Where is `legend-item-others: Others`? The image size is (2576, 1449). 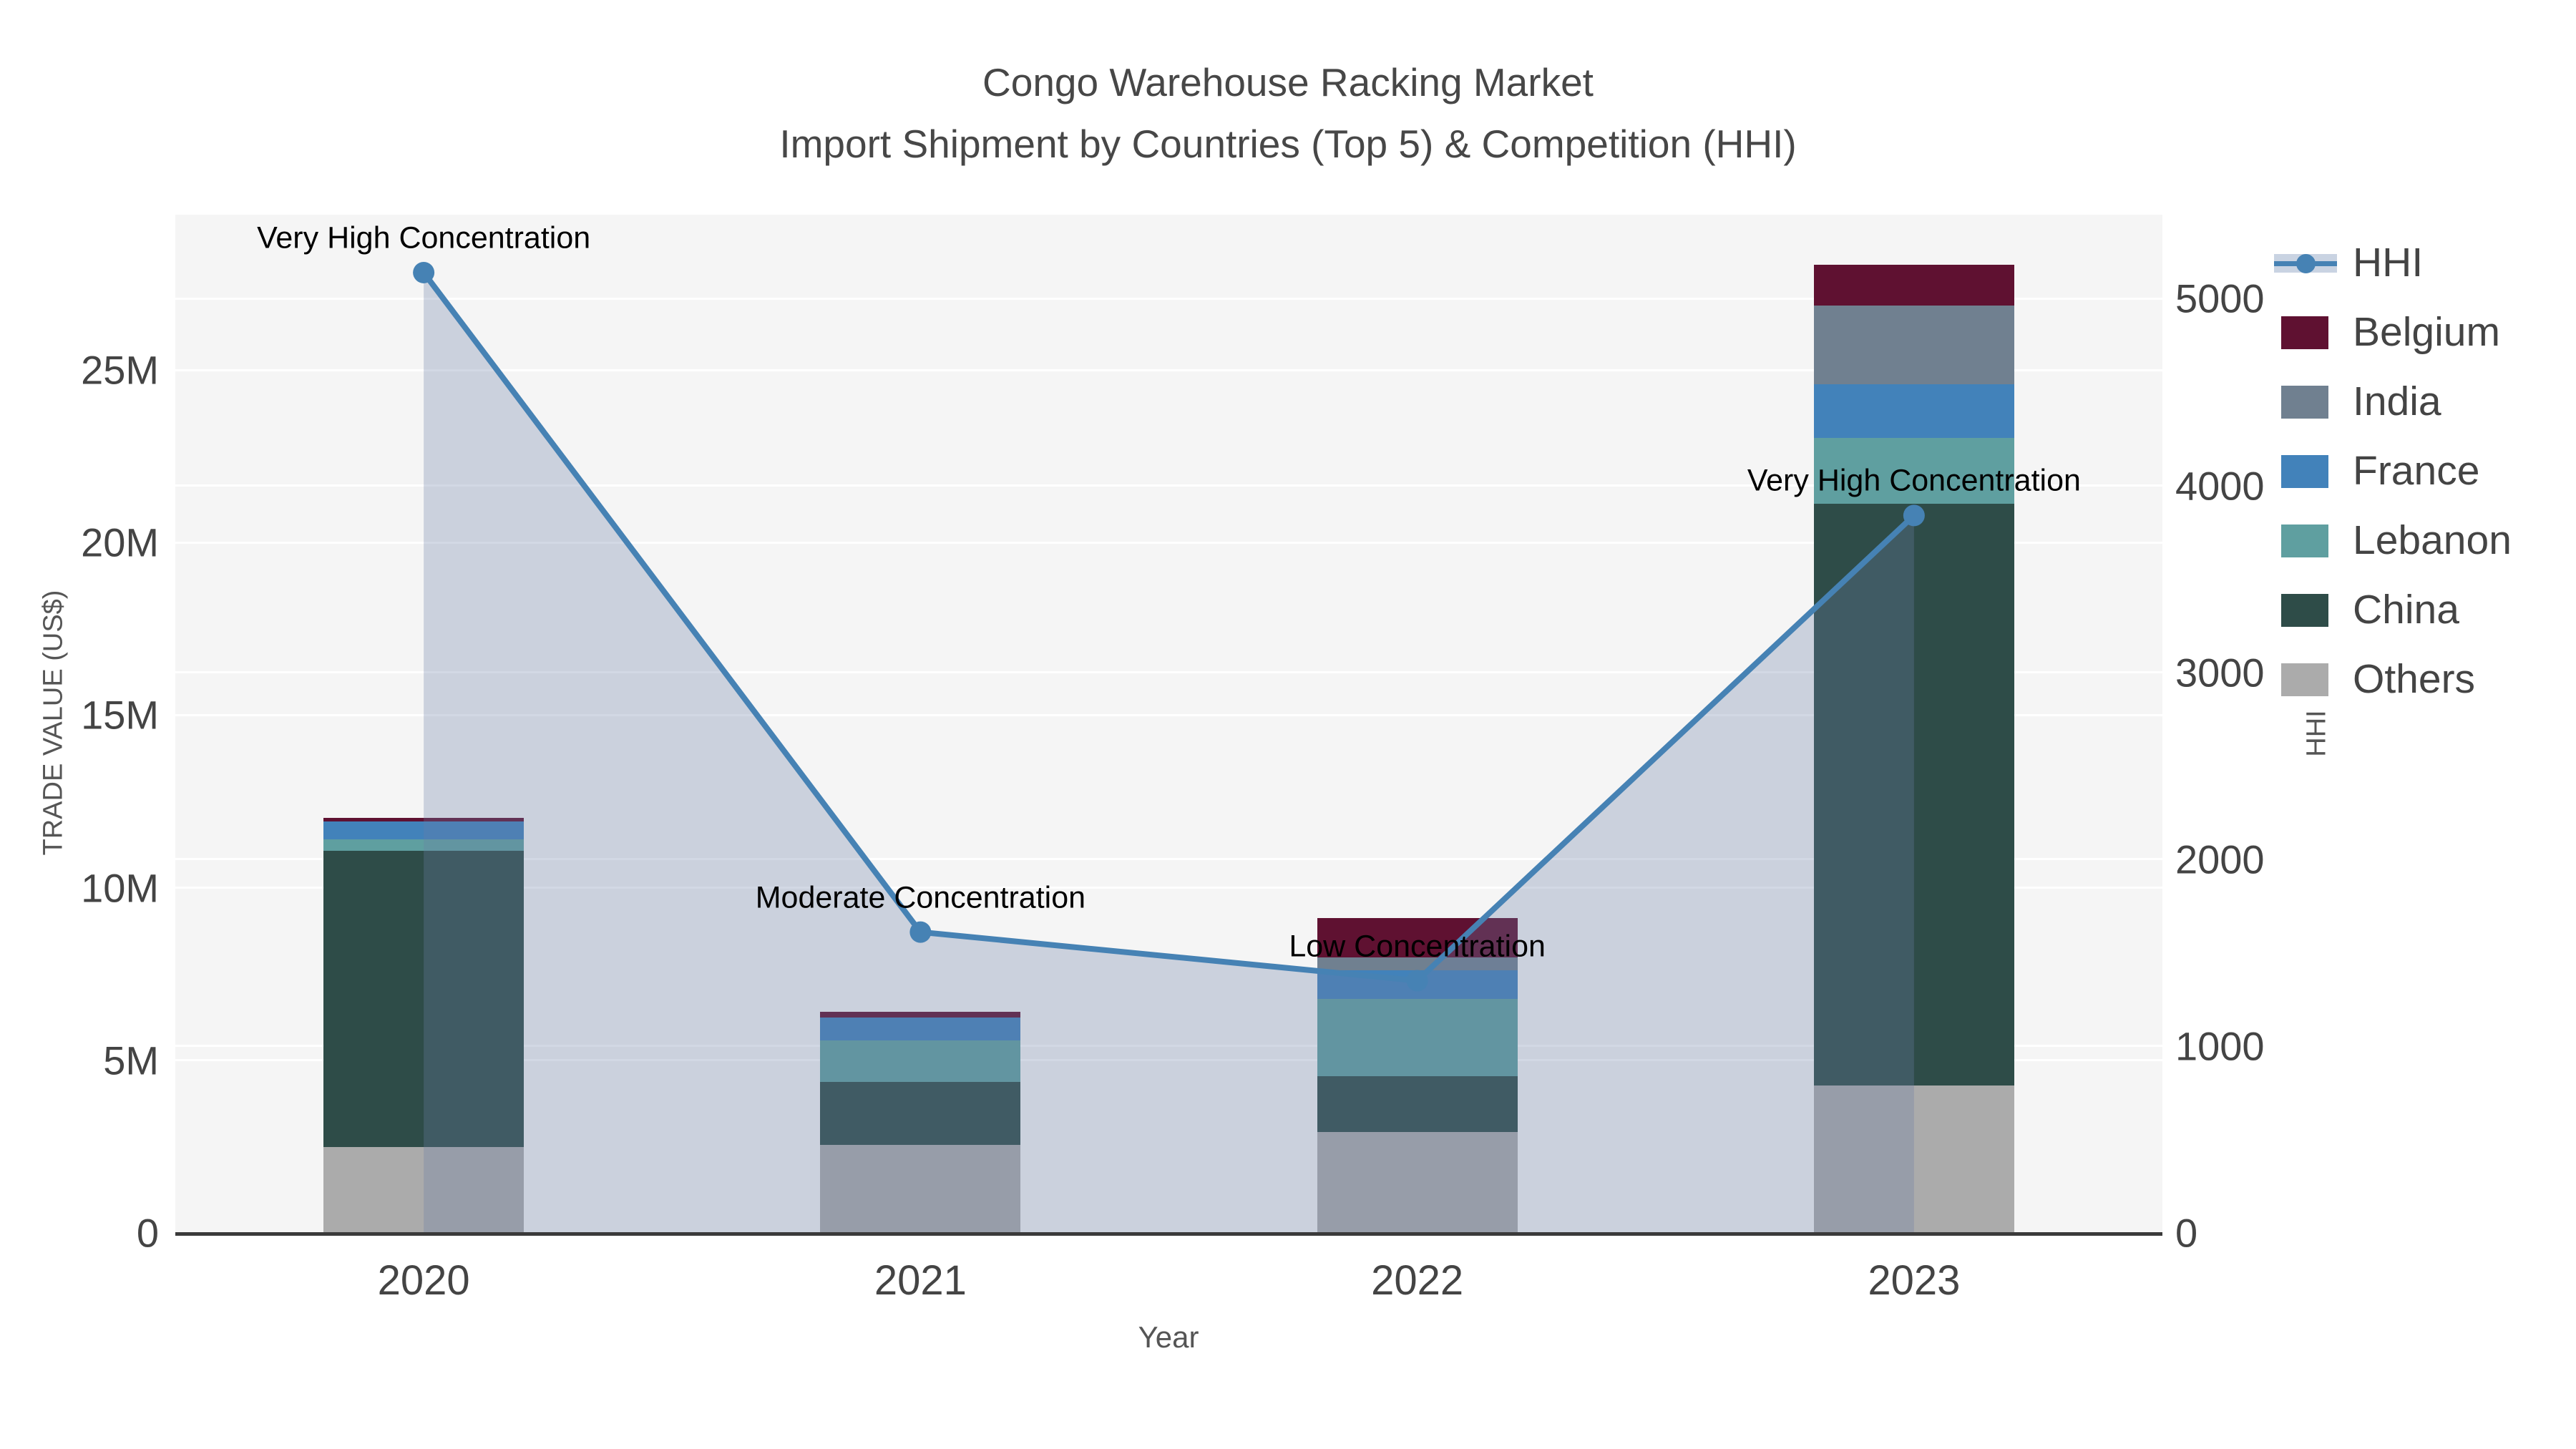
legend-item-others: Others is located at coordinates (2393, 678).